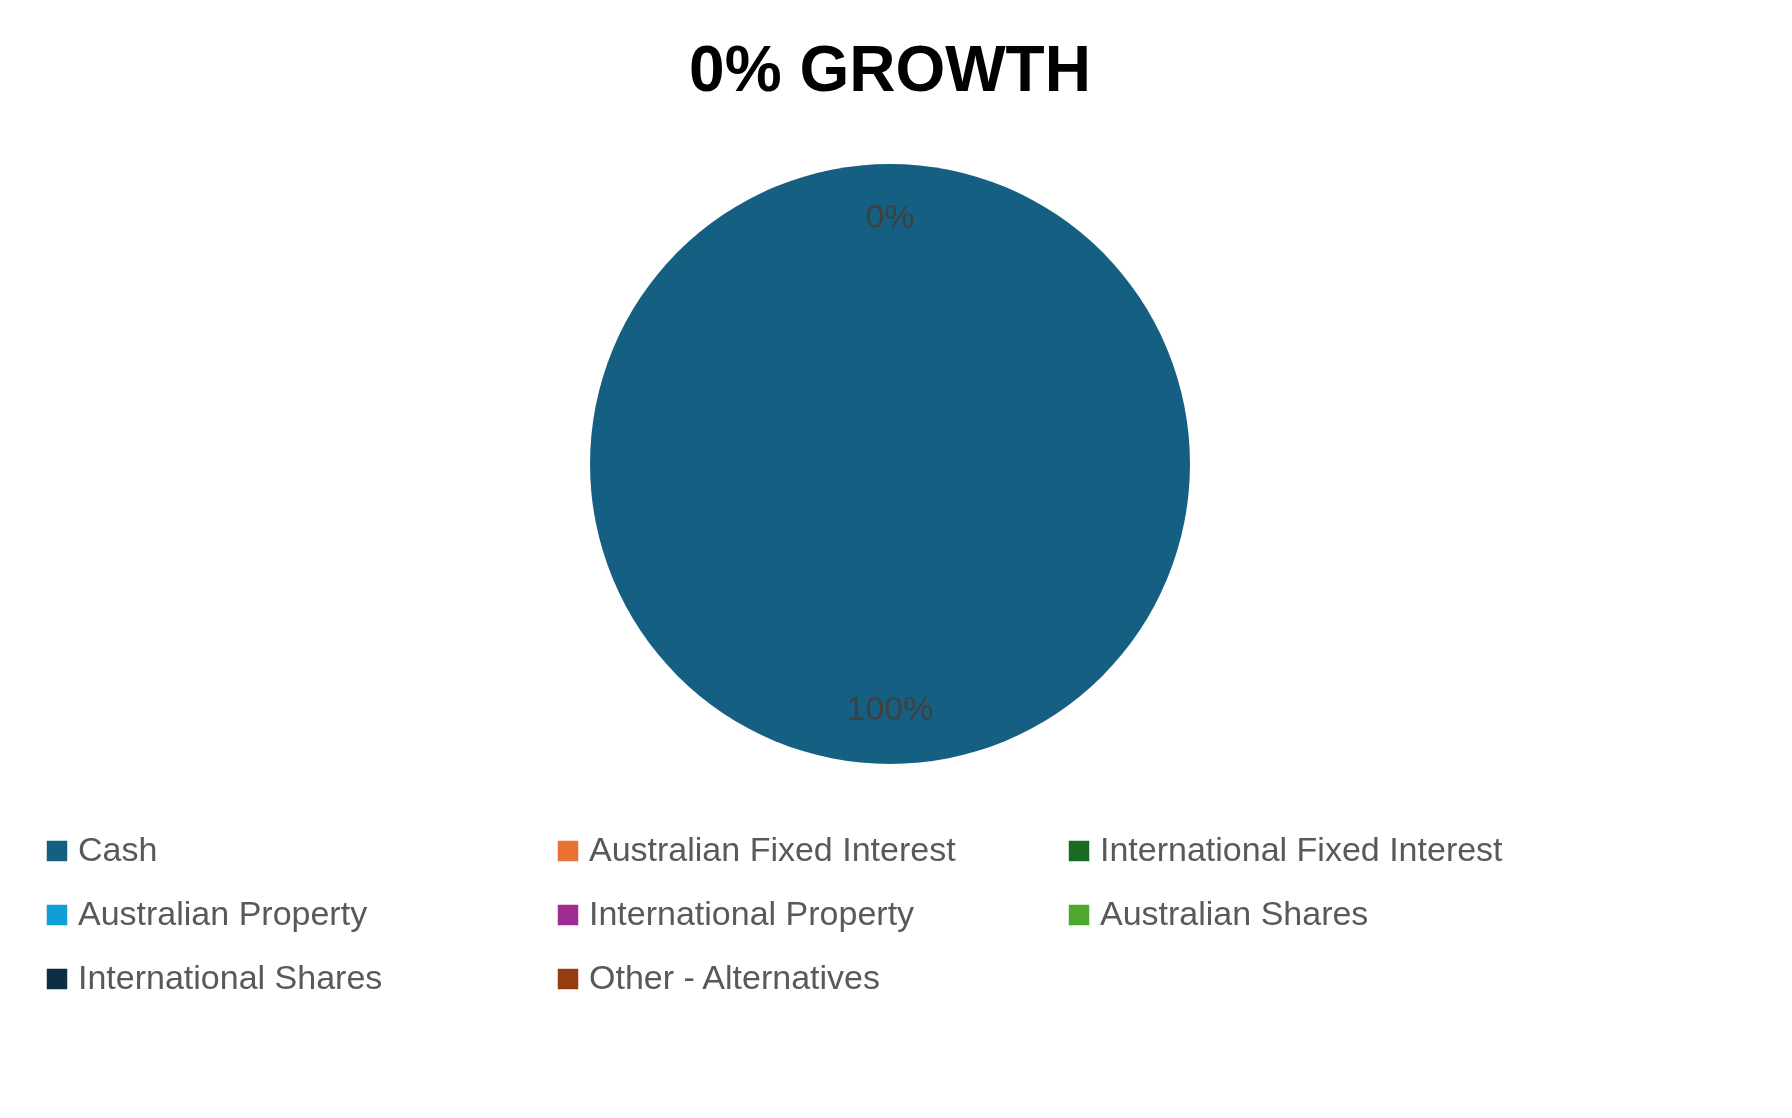 This screenshot has width=1792, height=1118. I want to click on legend-label: Australian Property, so click(223, 913).